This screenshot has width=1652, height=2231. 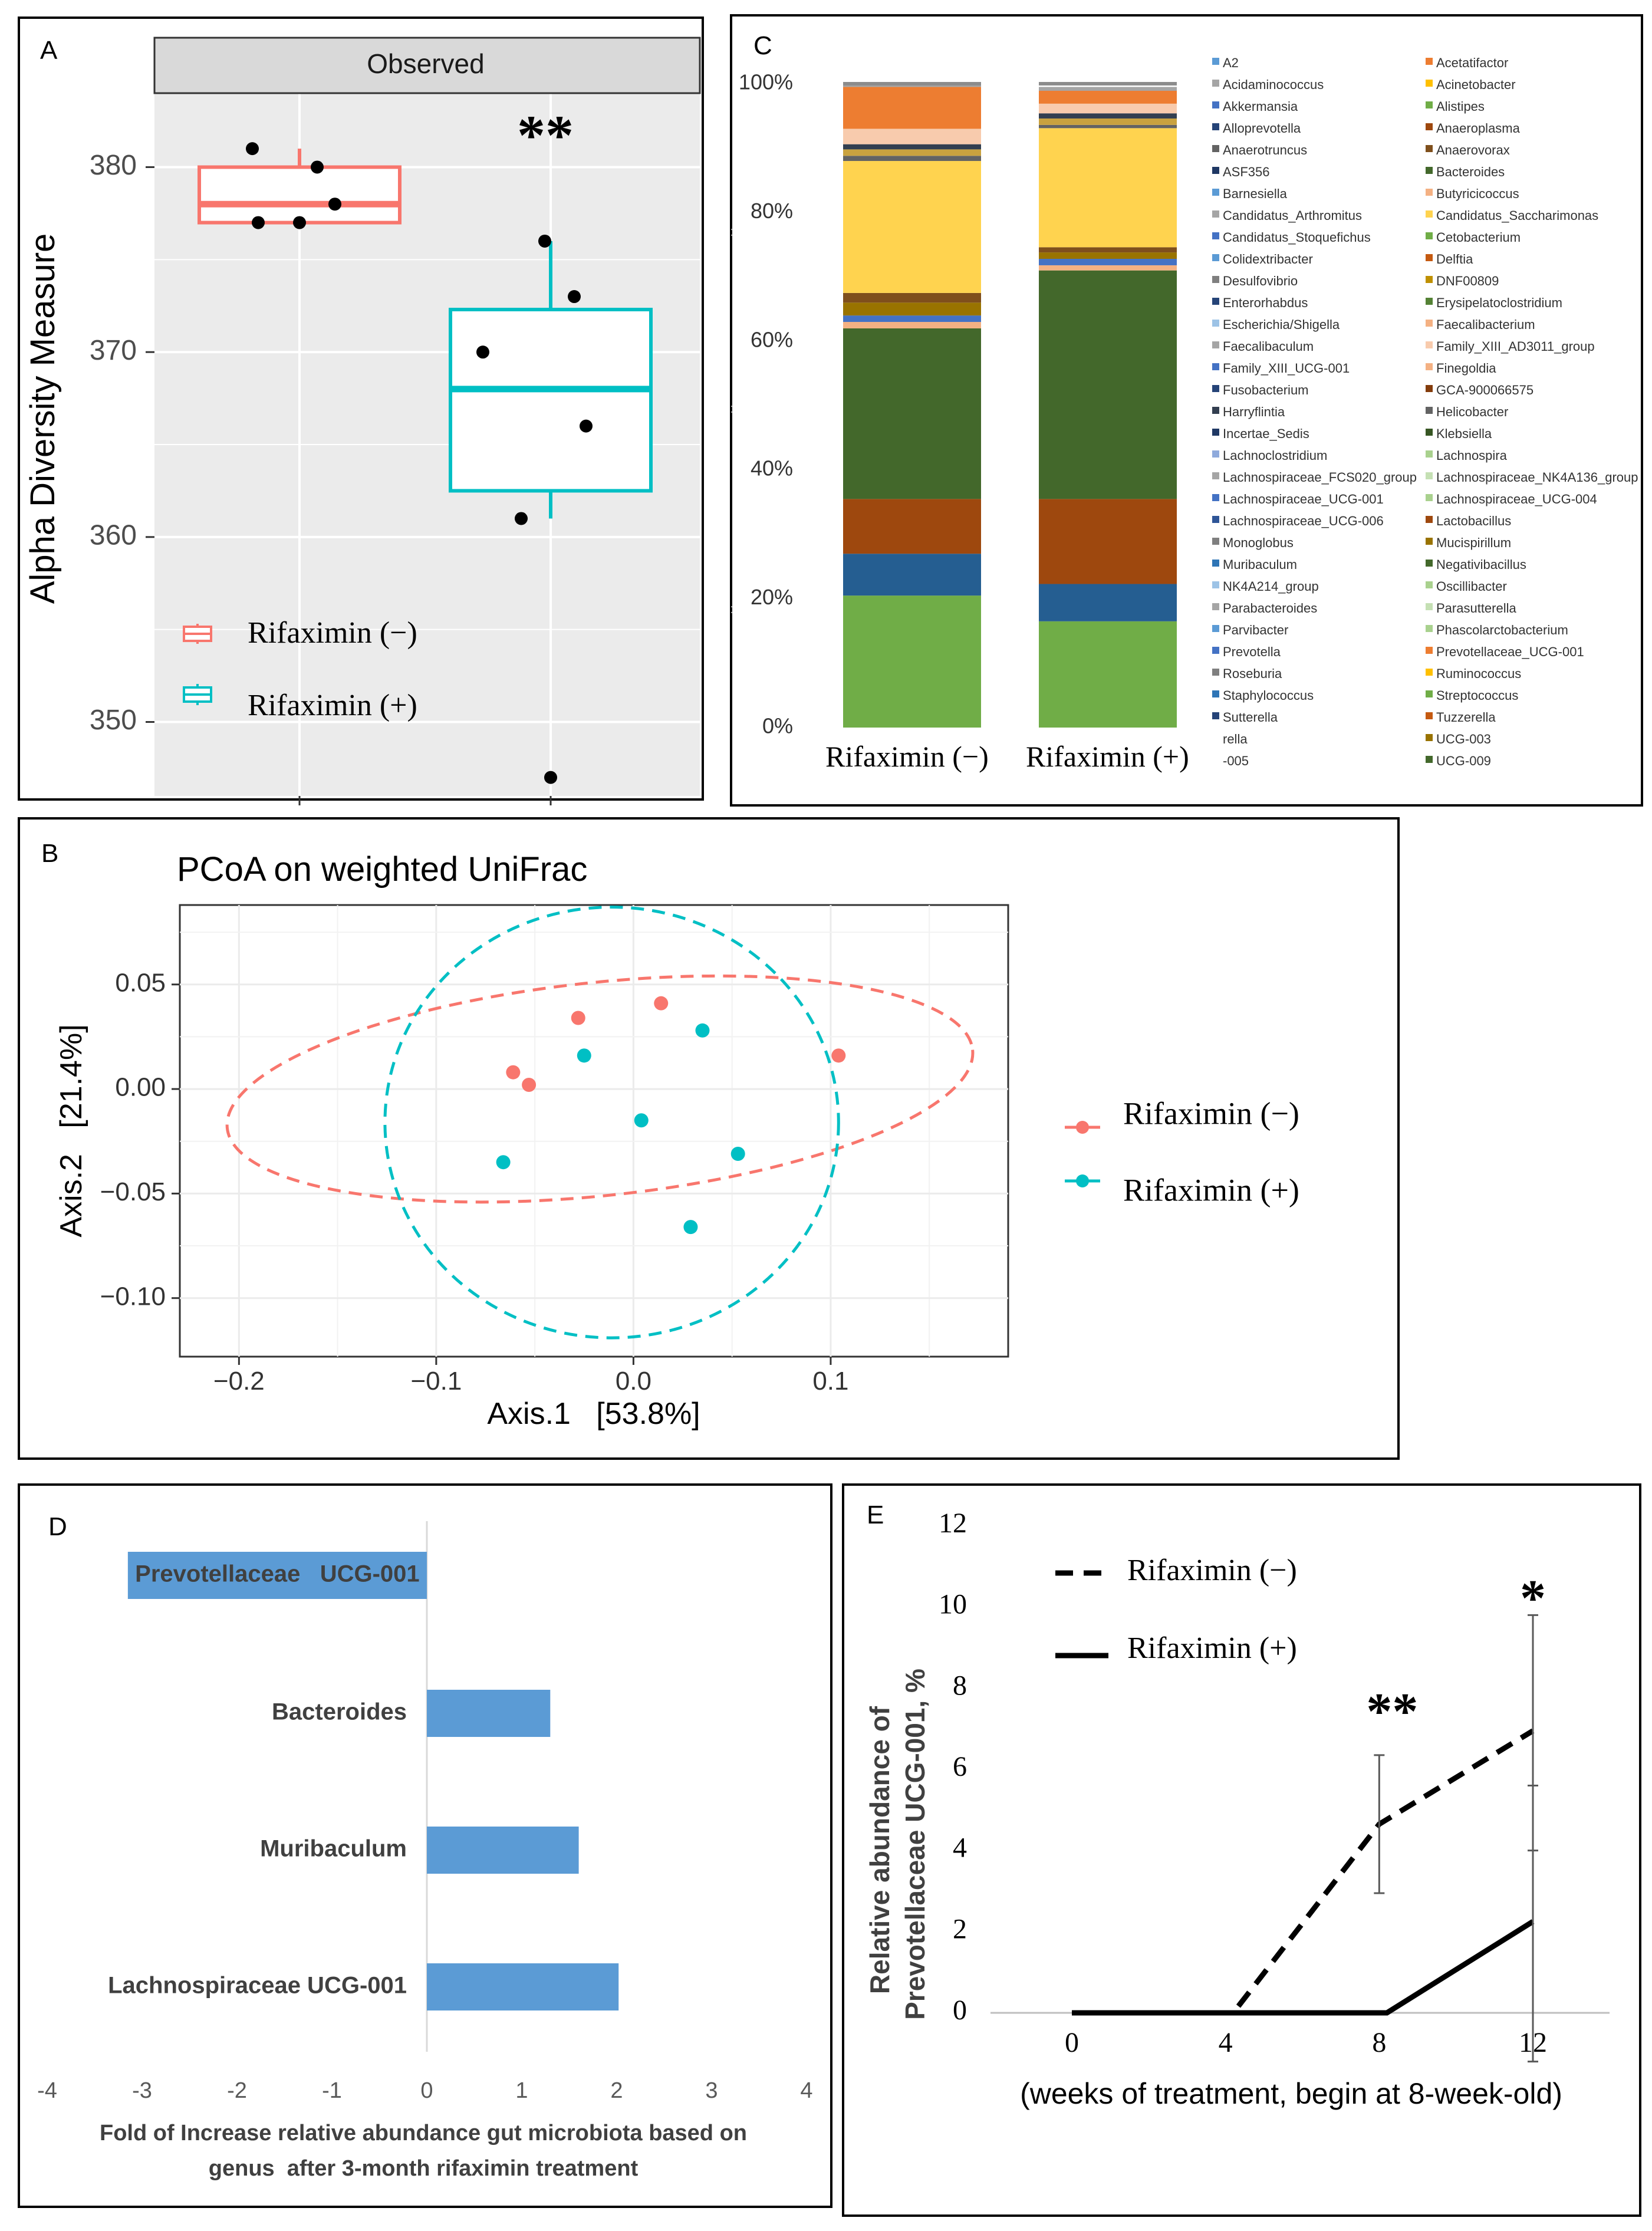 I want to click on panel-b-ytick-label: −0.05, so click(x=133, y=1191).